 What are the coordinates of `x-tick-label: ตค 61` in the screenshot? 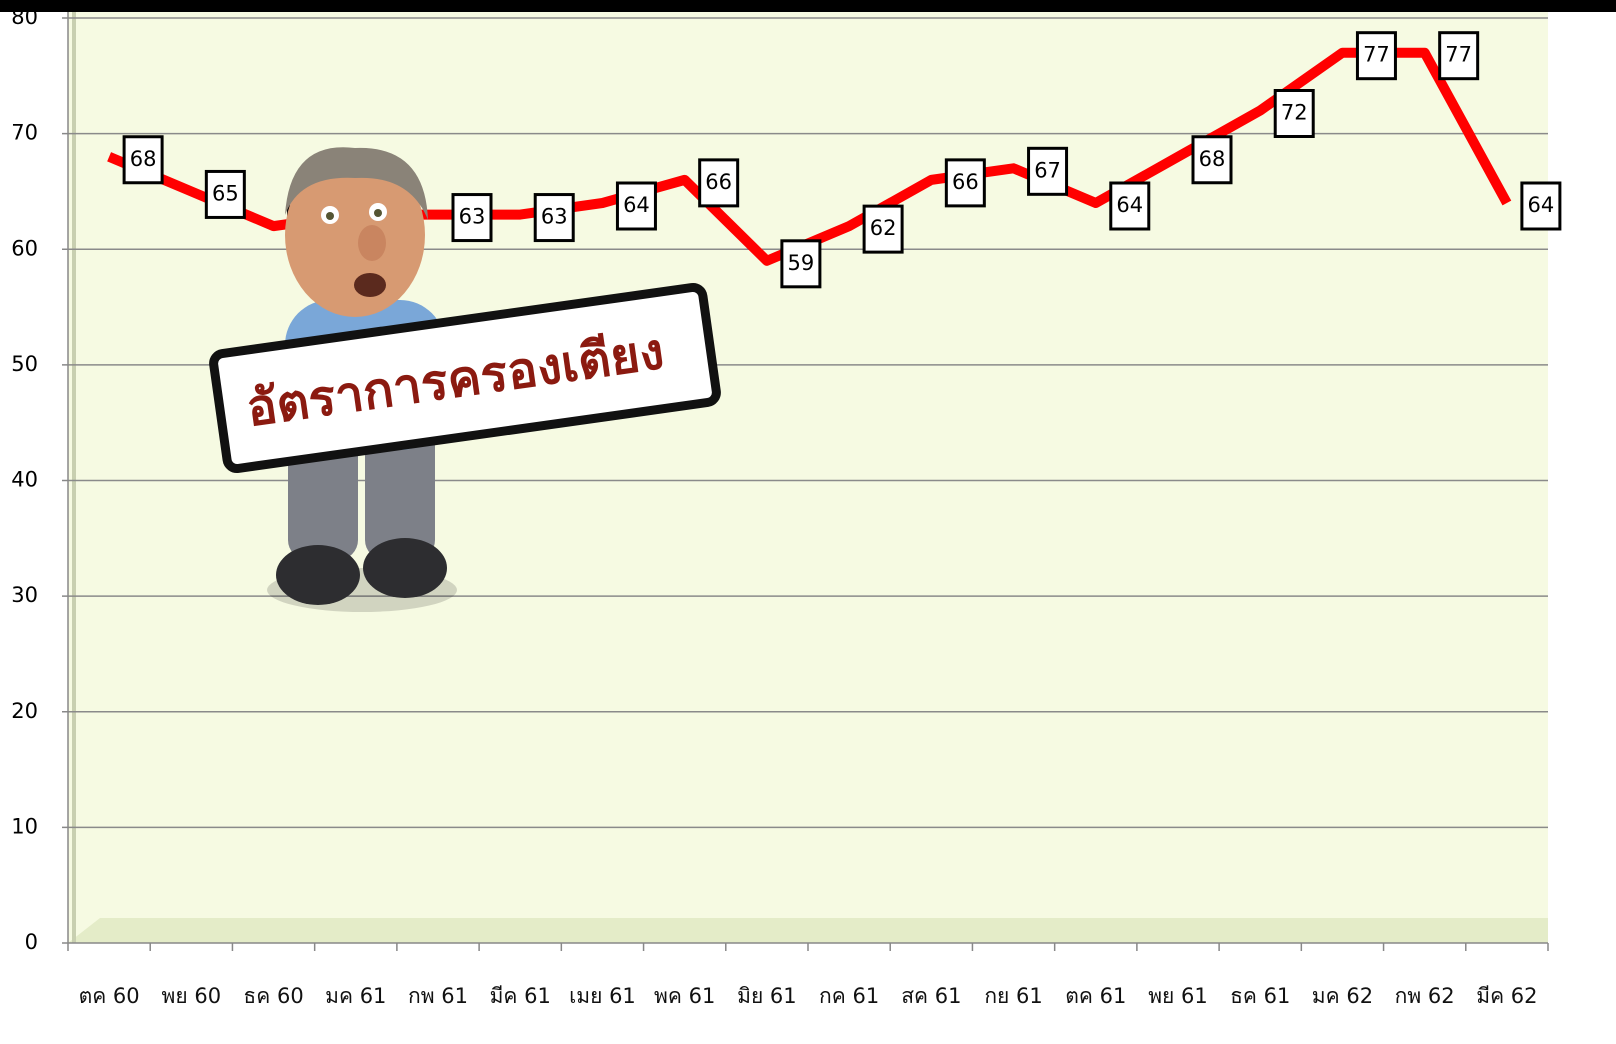 It's located at (1095, 996).